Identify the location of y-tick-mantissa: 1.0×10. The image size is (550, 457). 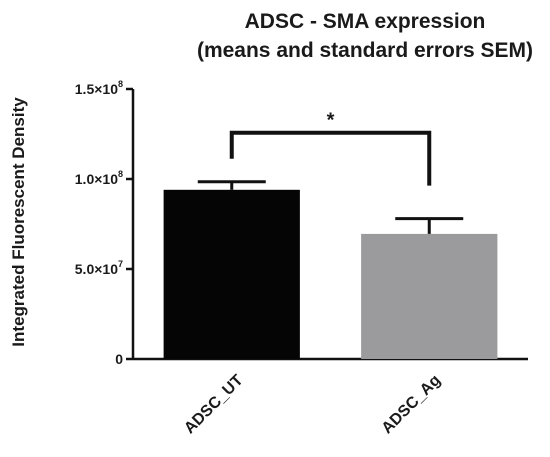
(96, 179).